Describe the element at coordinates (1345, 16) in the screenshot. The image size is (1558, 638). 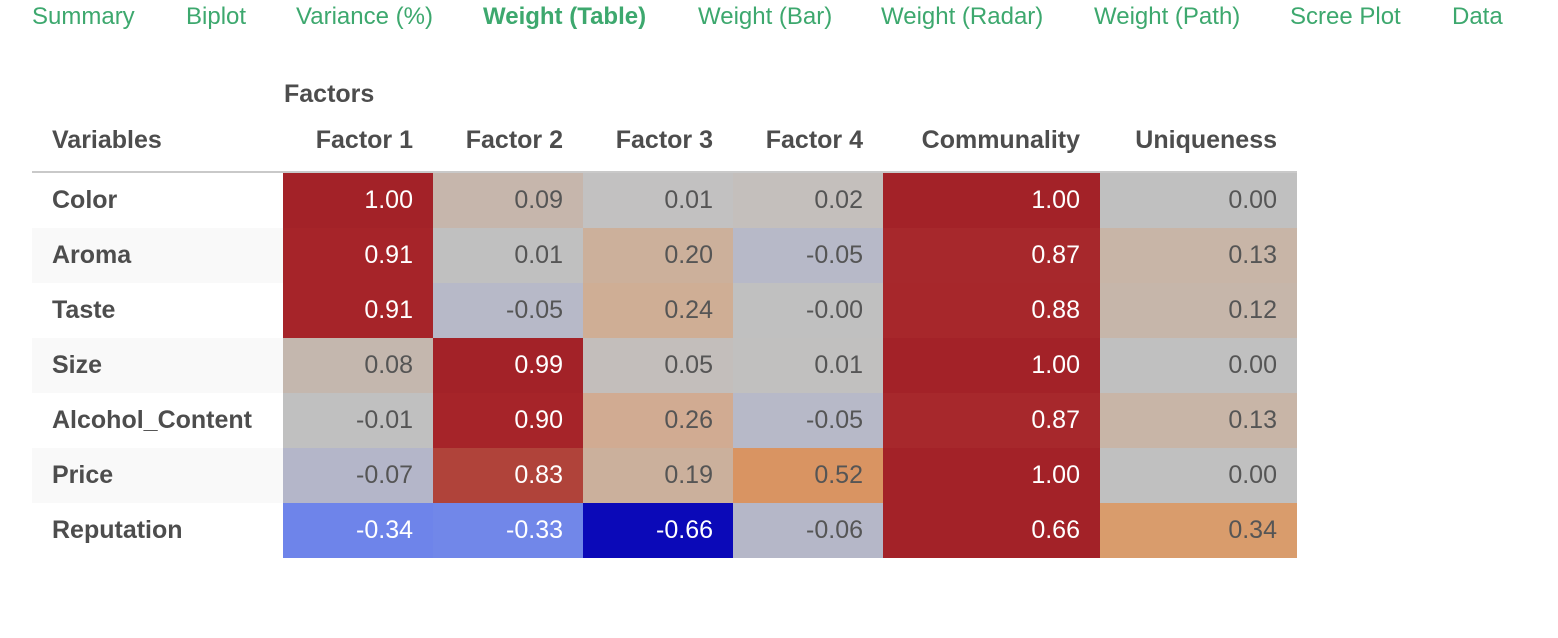
I see `tab-scree-plot: Scree Plot` at that location.